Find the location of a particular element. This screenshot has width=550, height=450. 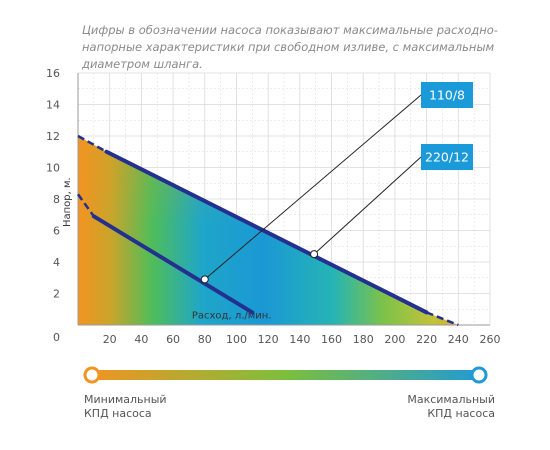

legend-gradient-bar is located at coordinates (285, 375).